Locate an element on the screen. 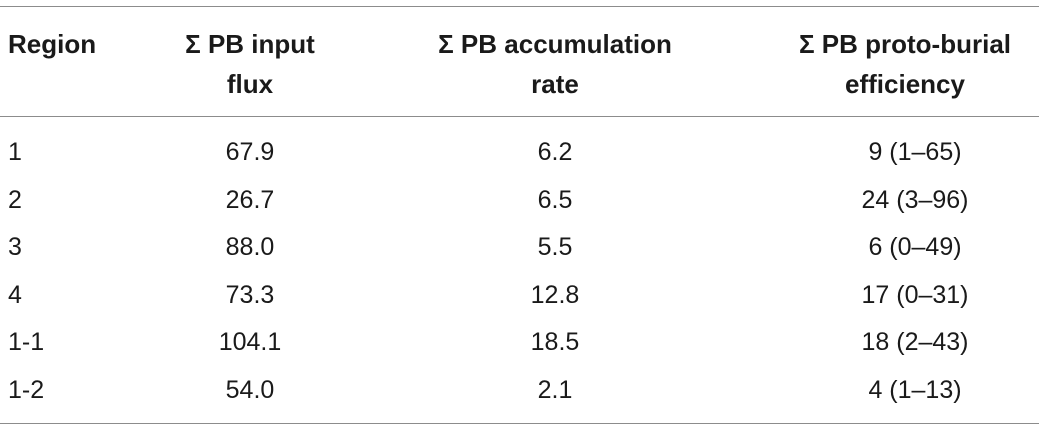 The width and height of the screenshot is (1039, 430). header-region: Region is located at coordinates (52, 44).